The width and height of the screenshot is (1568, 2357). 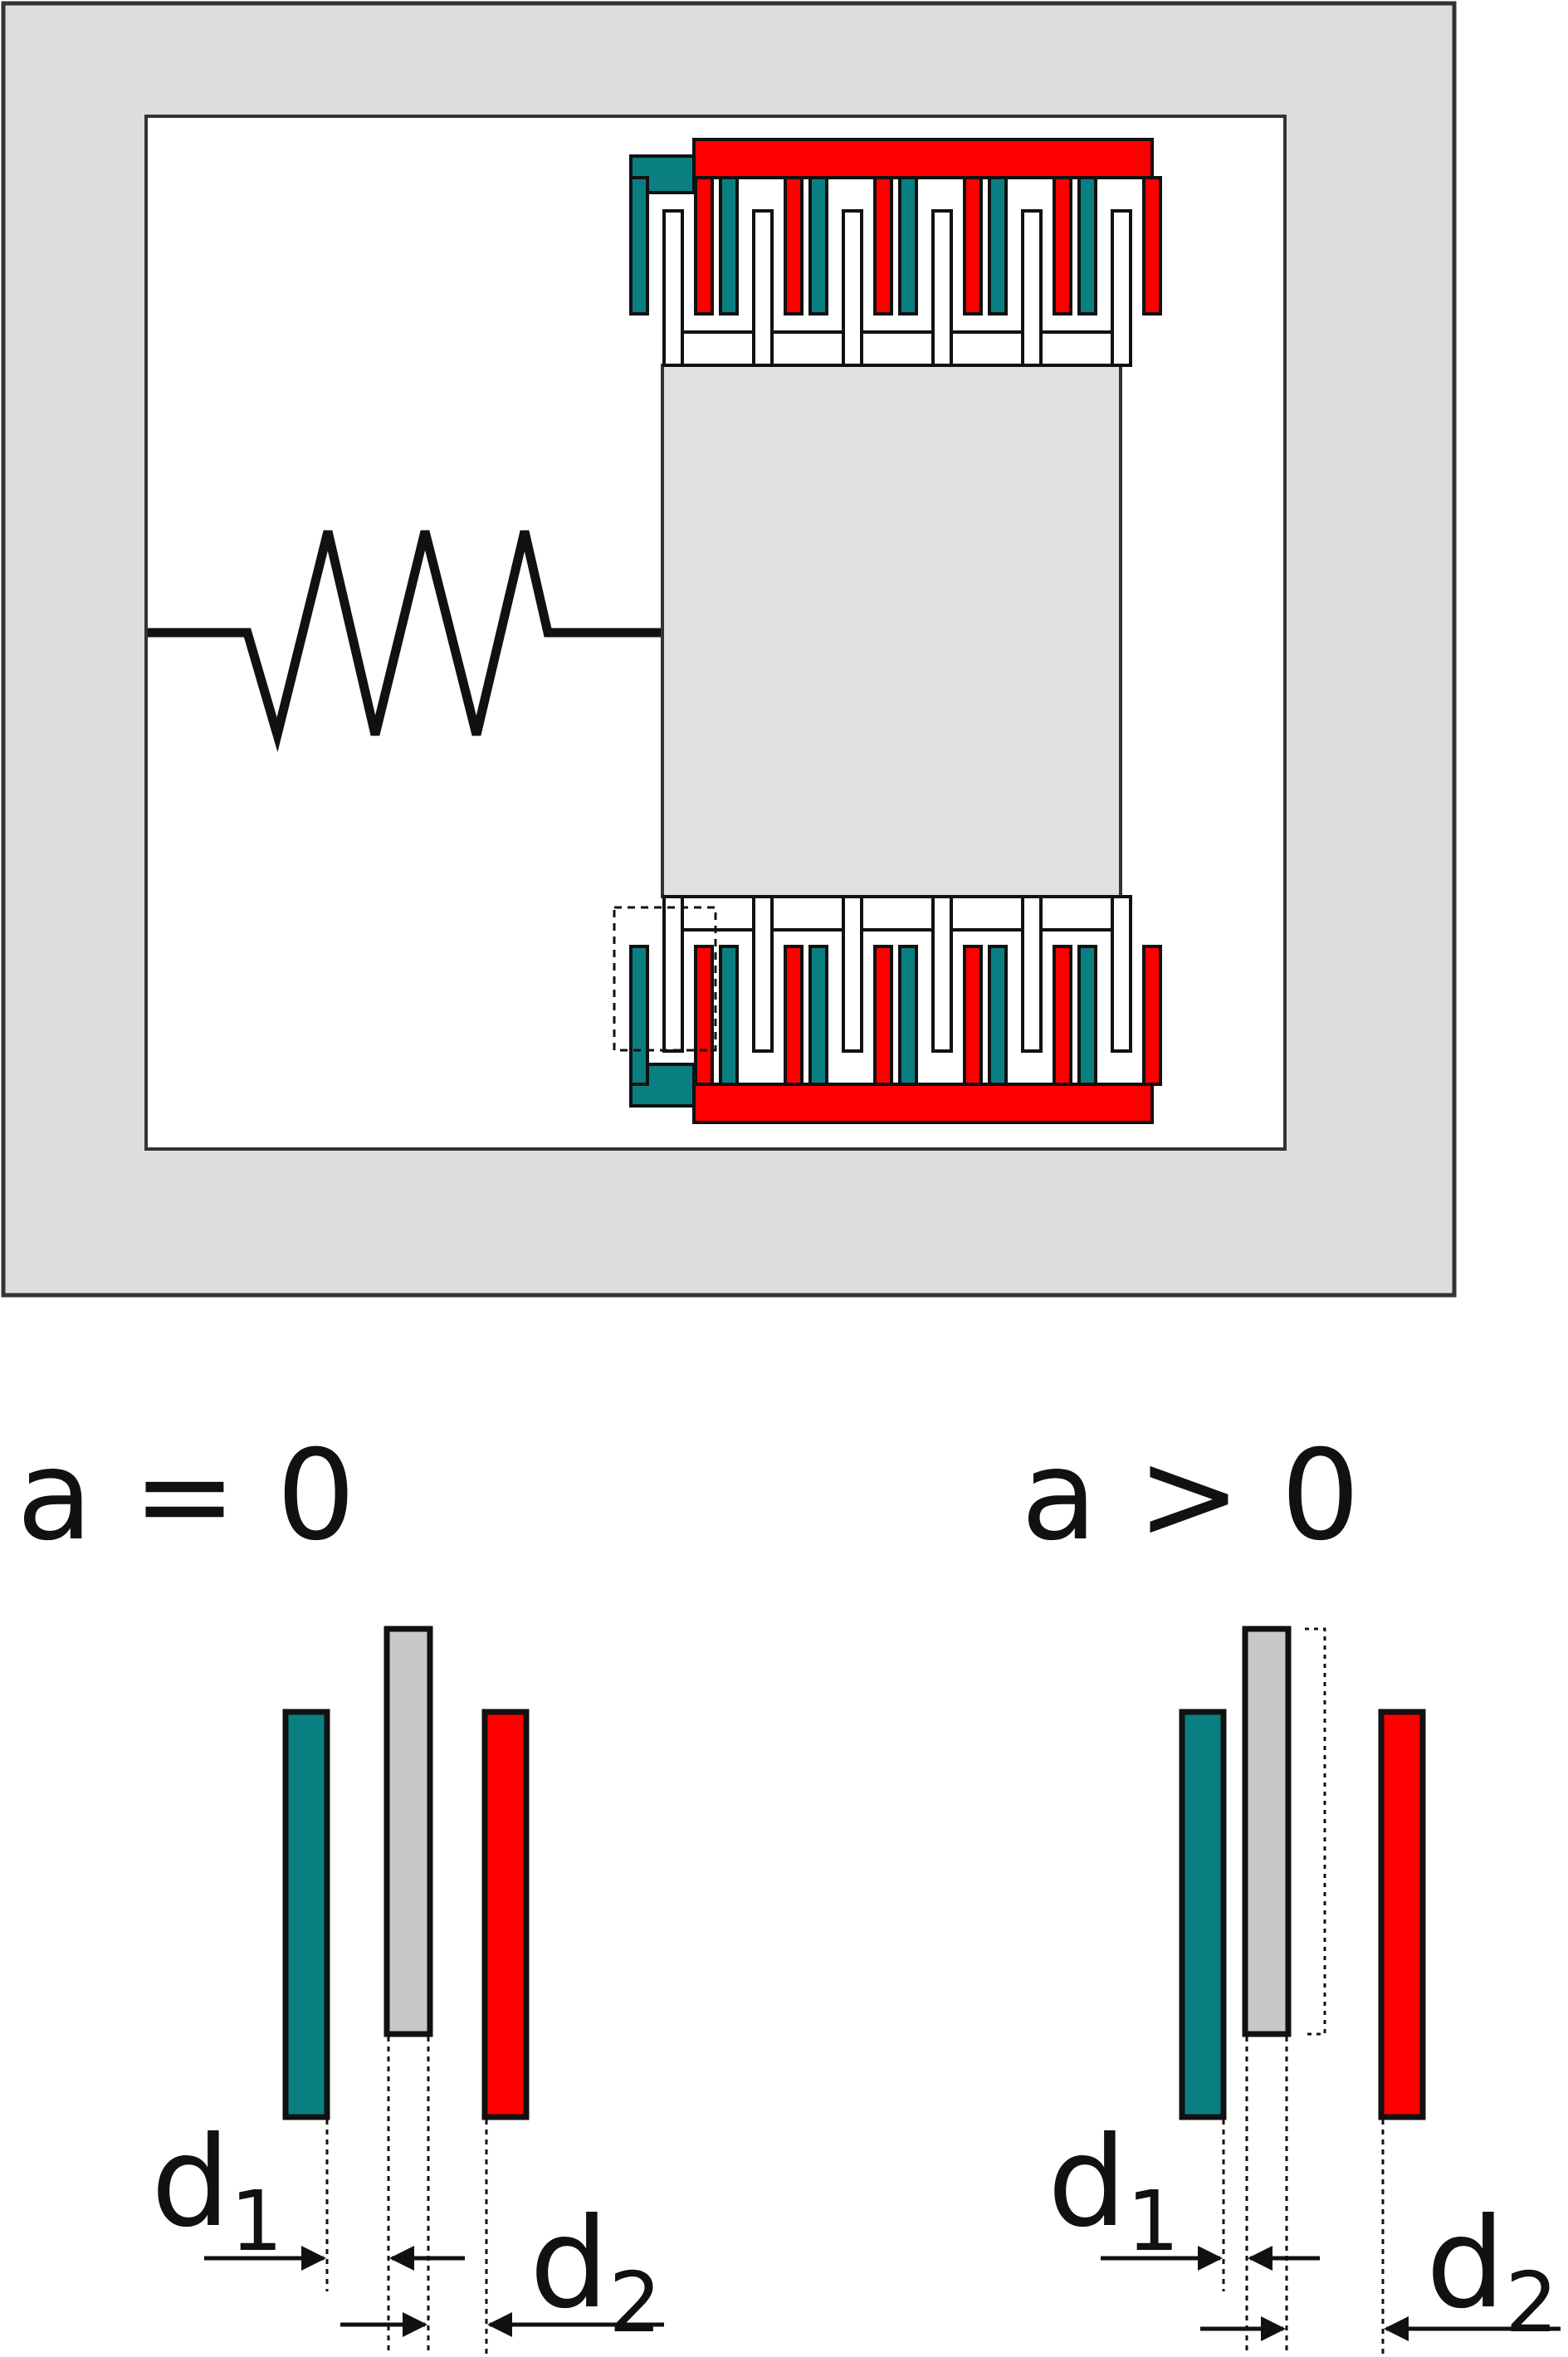 What do you see at coordinates (405, 641) in the screenshot?
I see `spring-icon` at bounding box center [405, 641].